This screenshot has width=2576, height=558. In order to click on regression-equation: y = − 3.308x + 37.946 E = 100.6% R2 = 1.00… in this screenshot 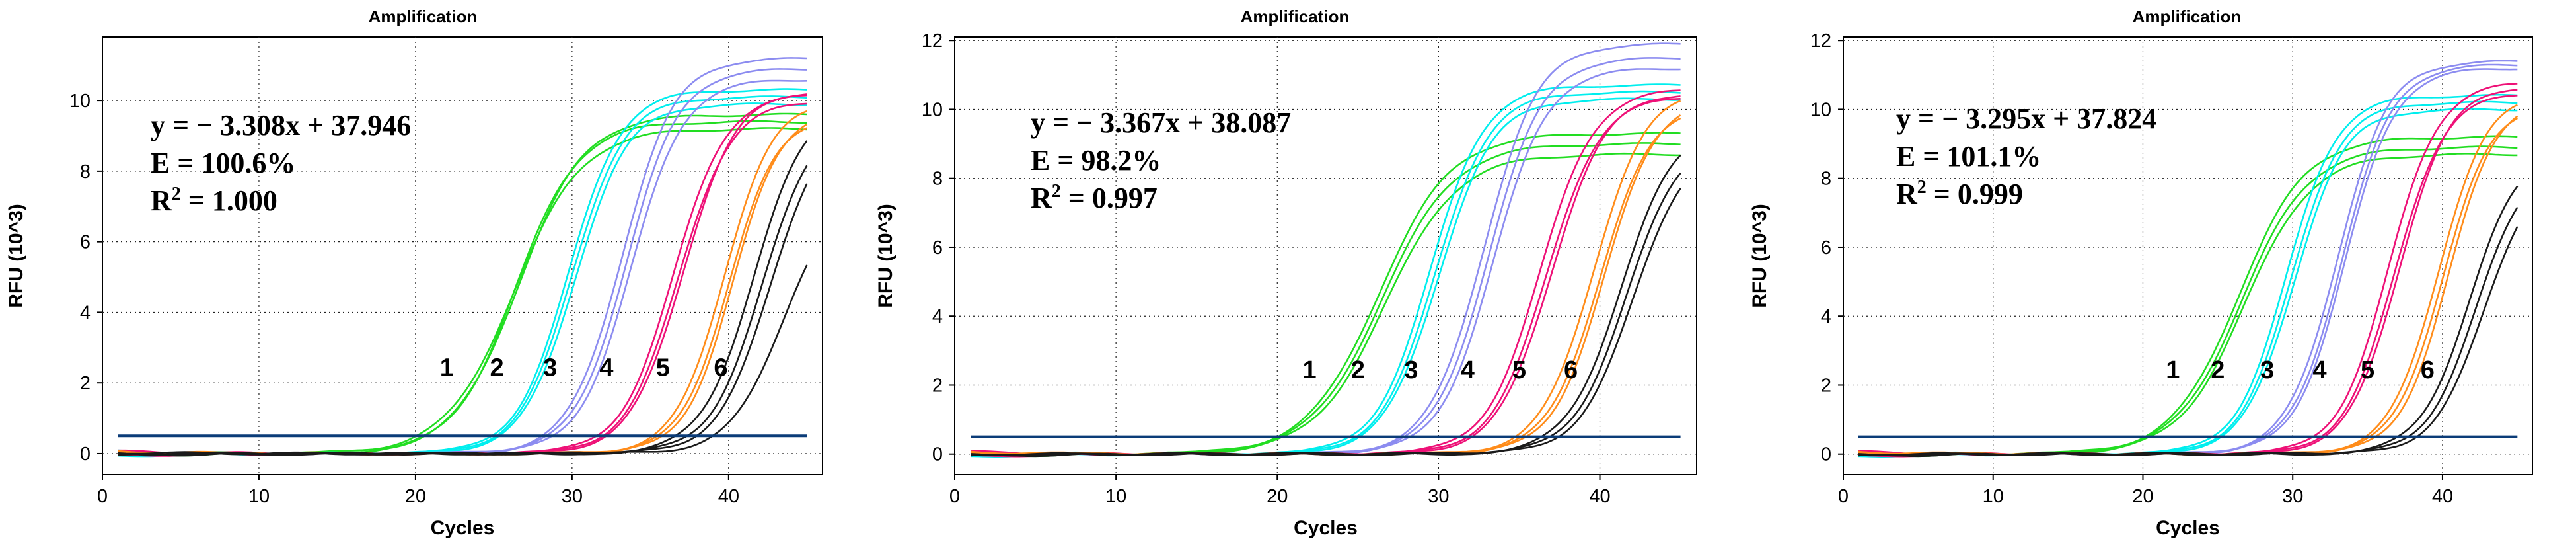, I will do `click(281, 163)`.